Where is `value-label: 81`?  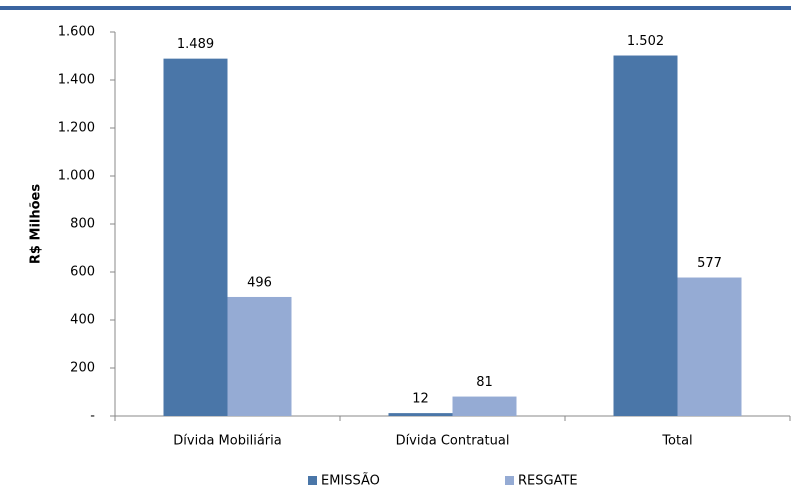 value-label: 81 is located at coordinates (484, 382).